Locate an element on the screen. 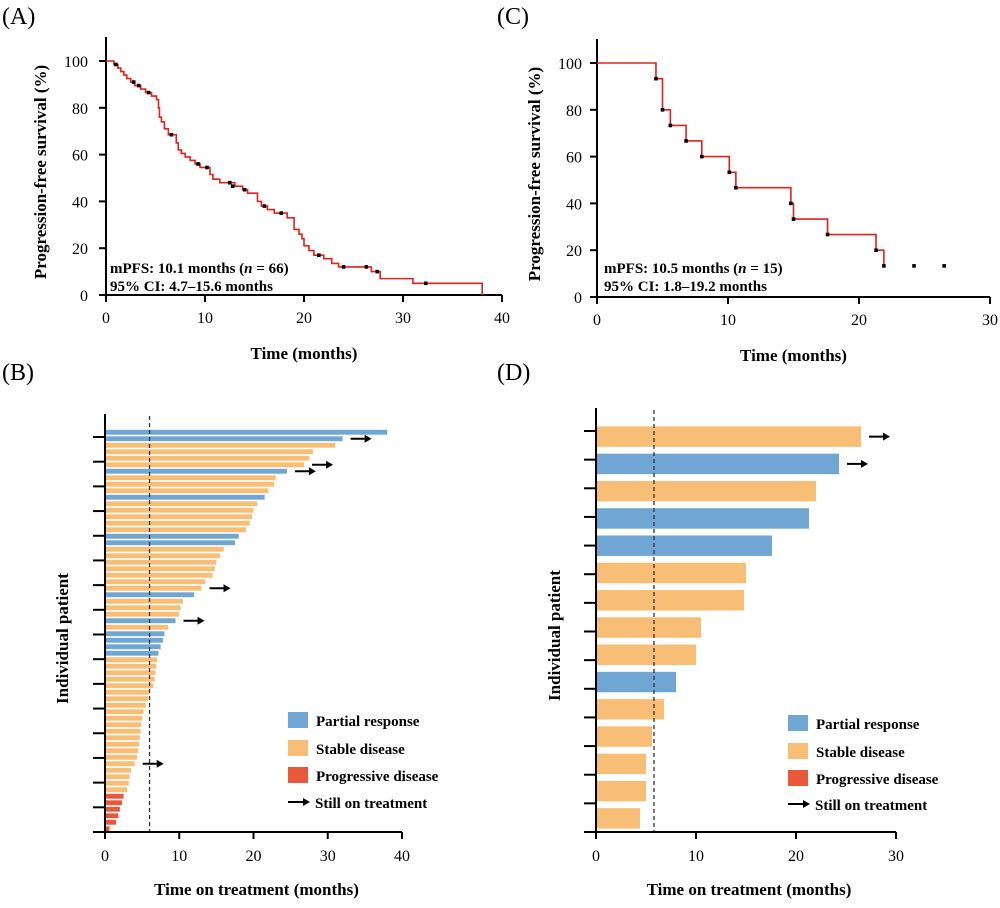  legend-arrowhead-icon is located at coordinates (306, 802).